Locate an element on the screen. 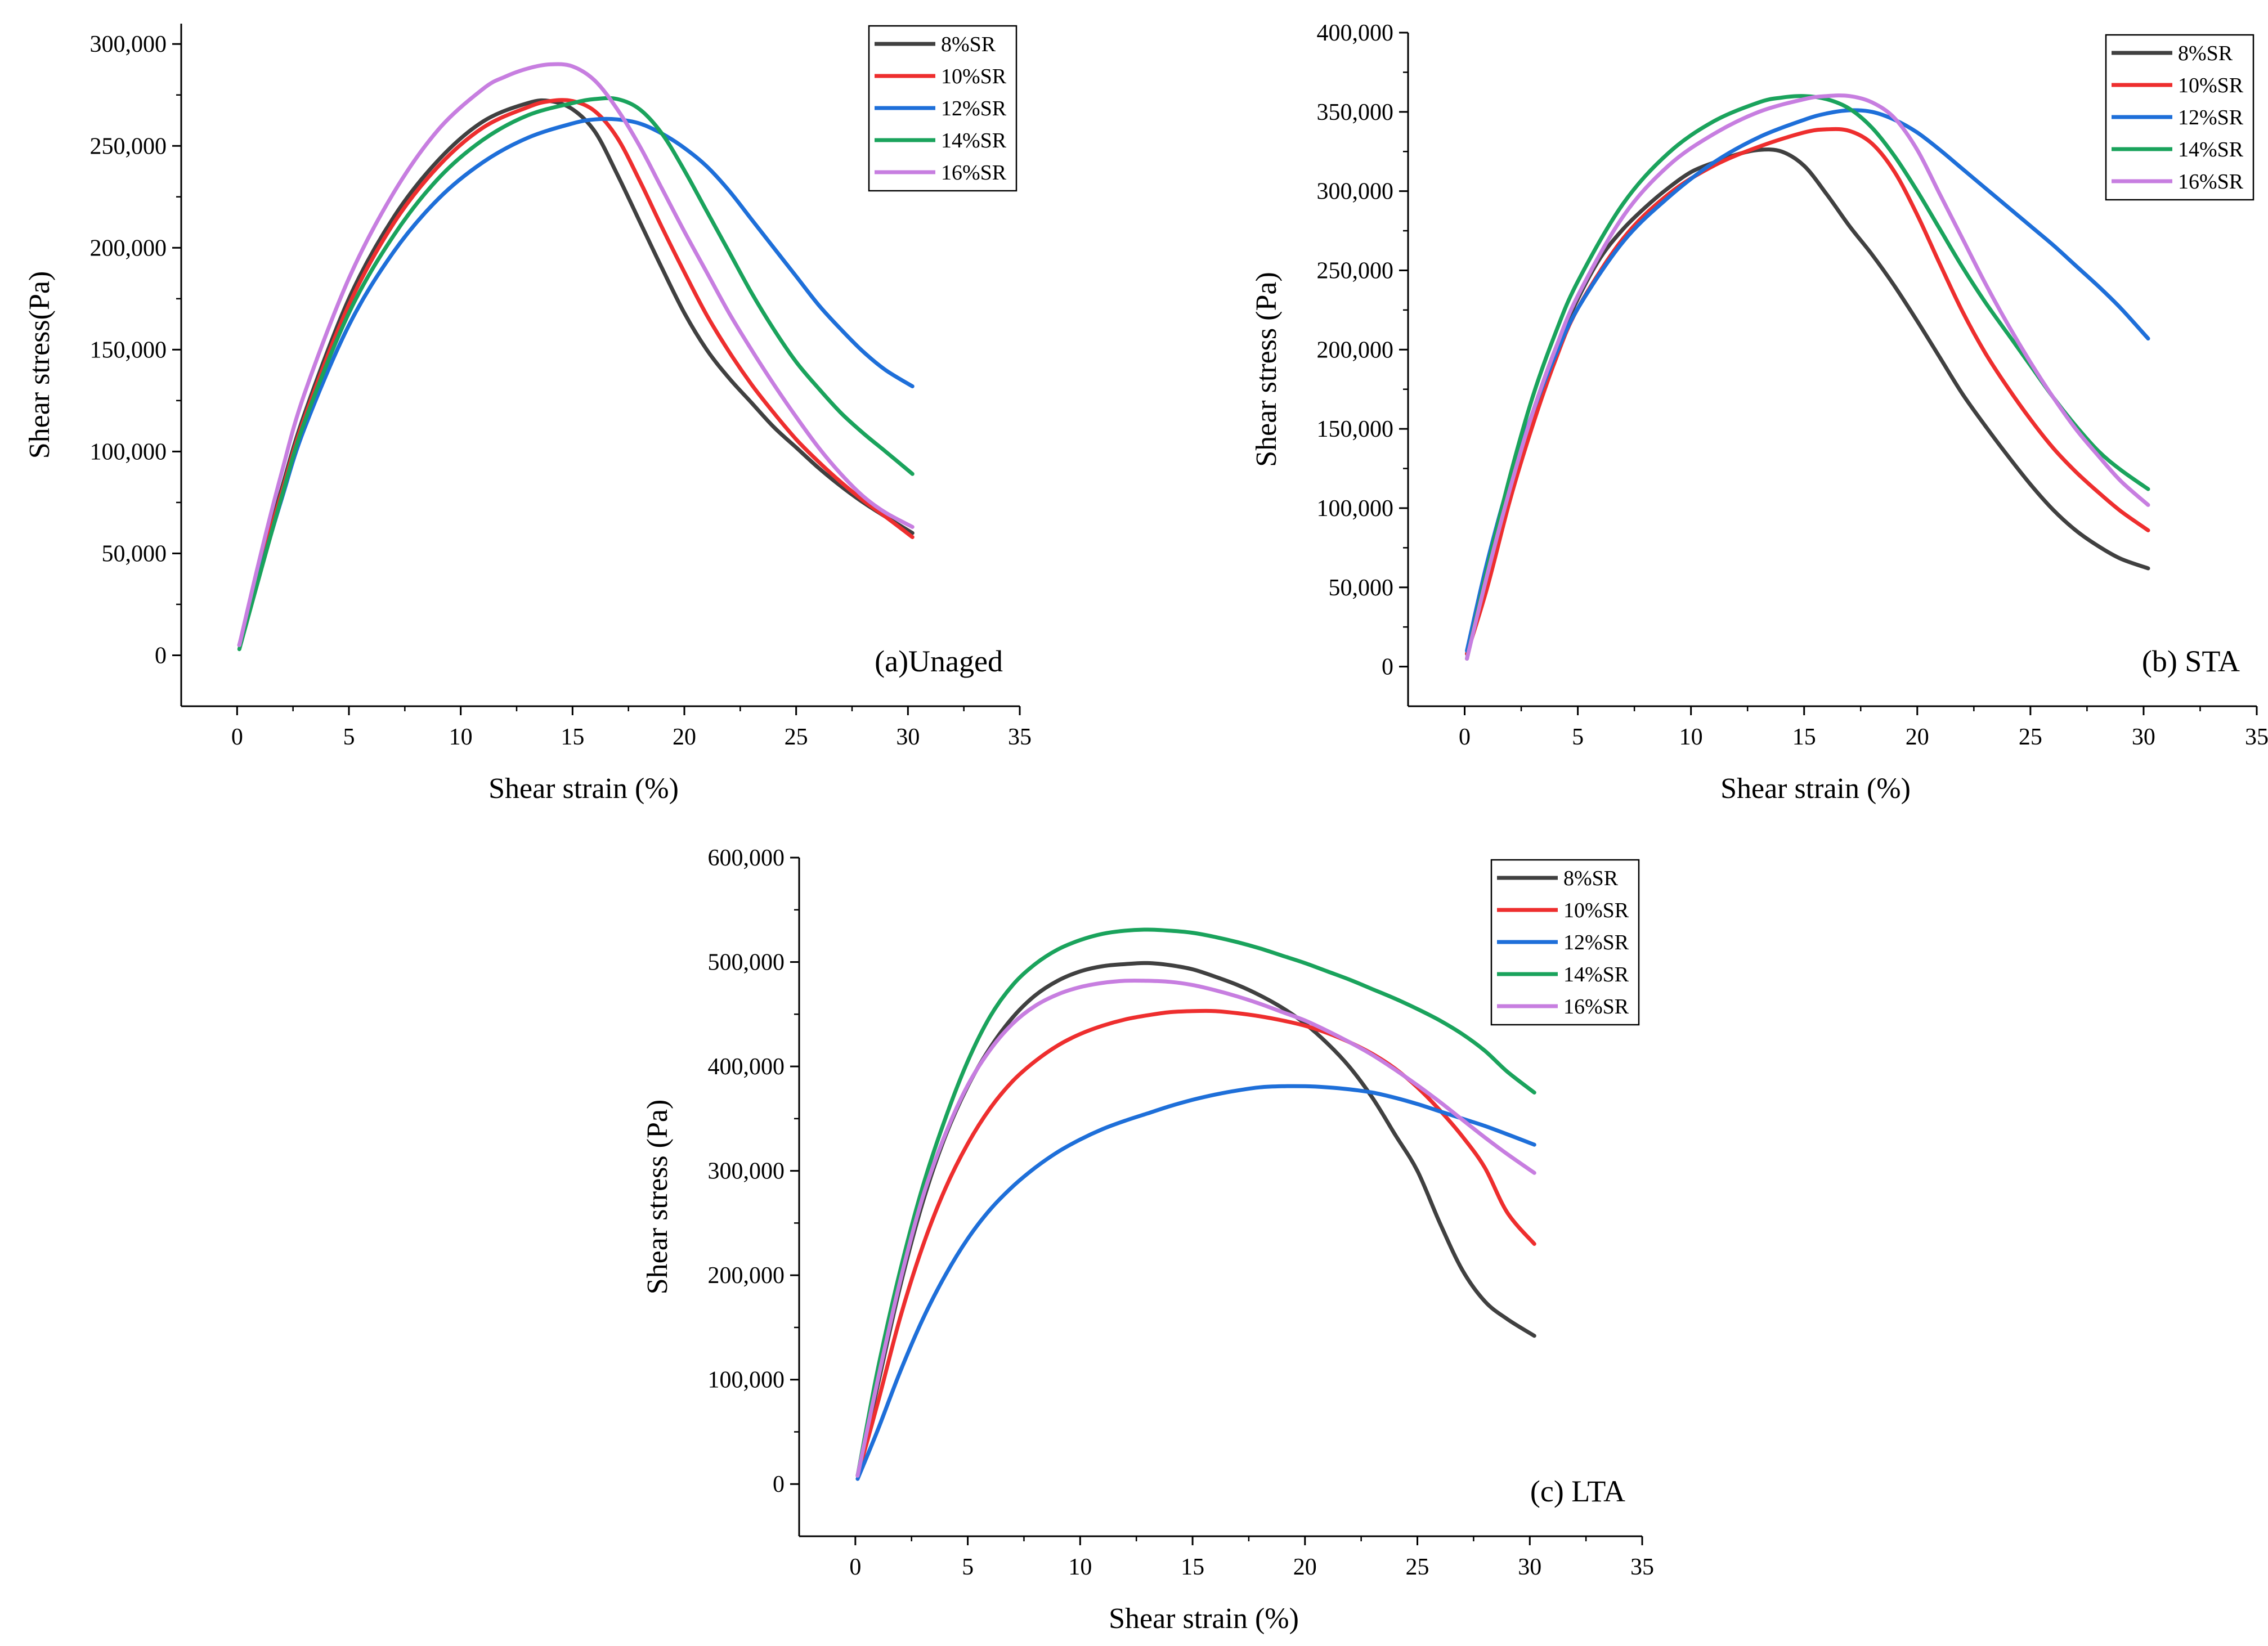 The image size is (2268, 1646). series-line-10pct-sr is located at coordinates (1807, 391).